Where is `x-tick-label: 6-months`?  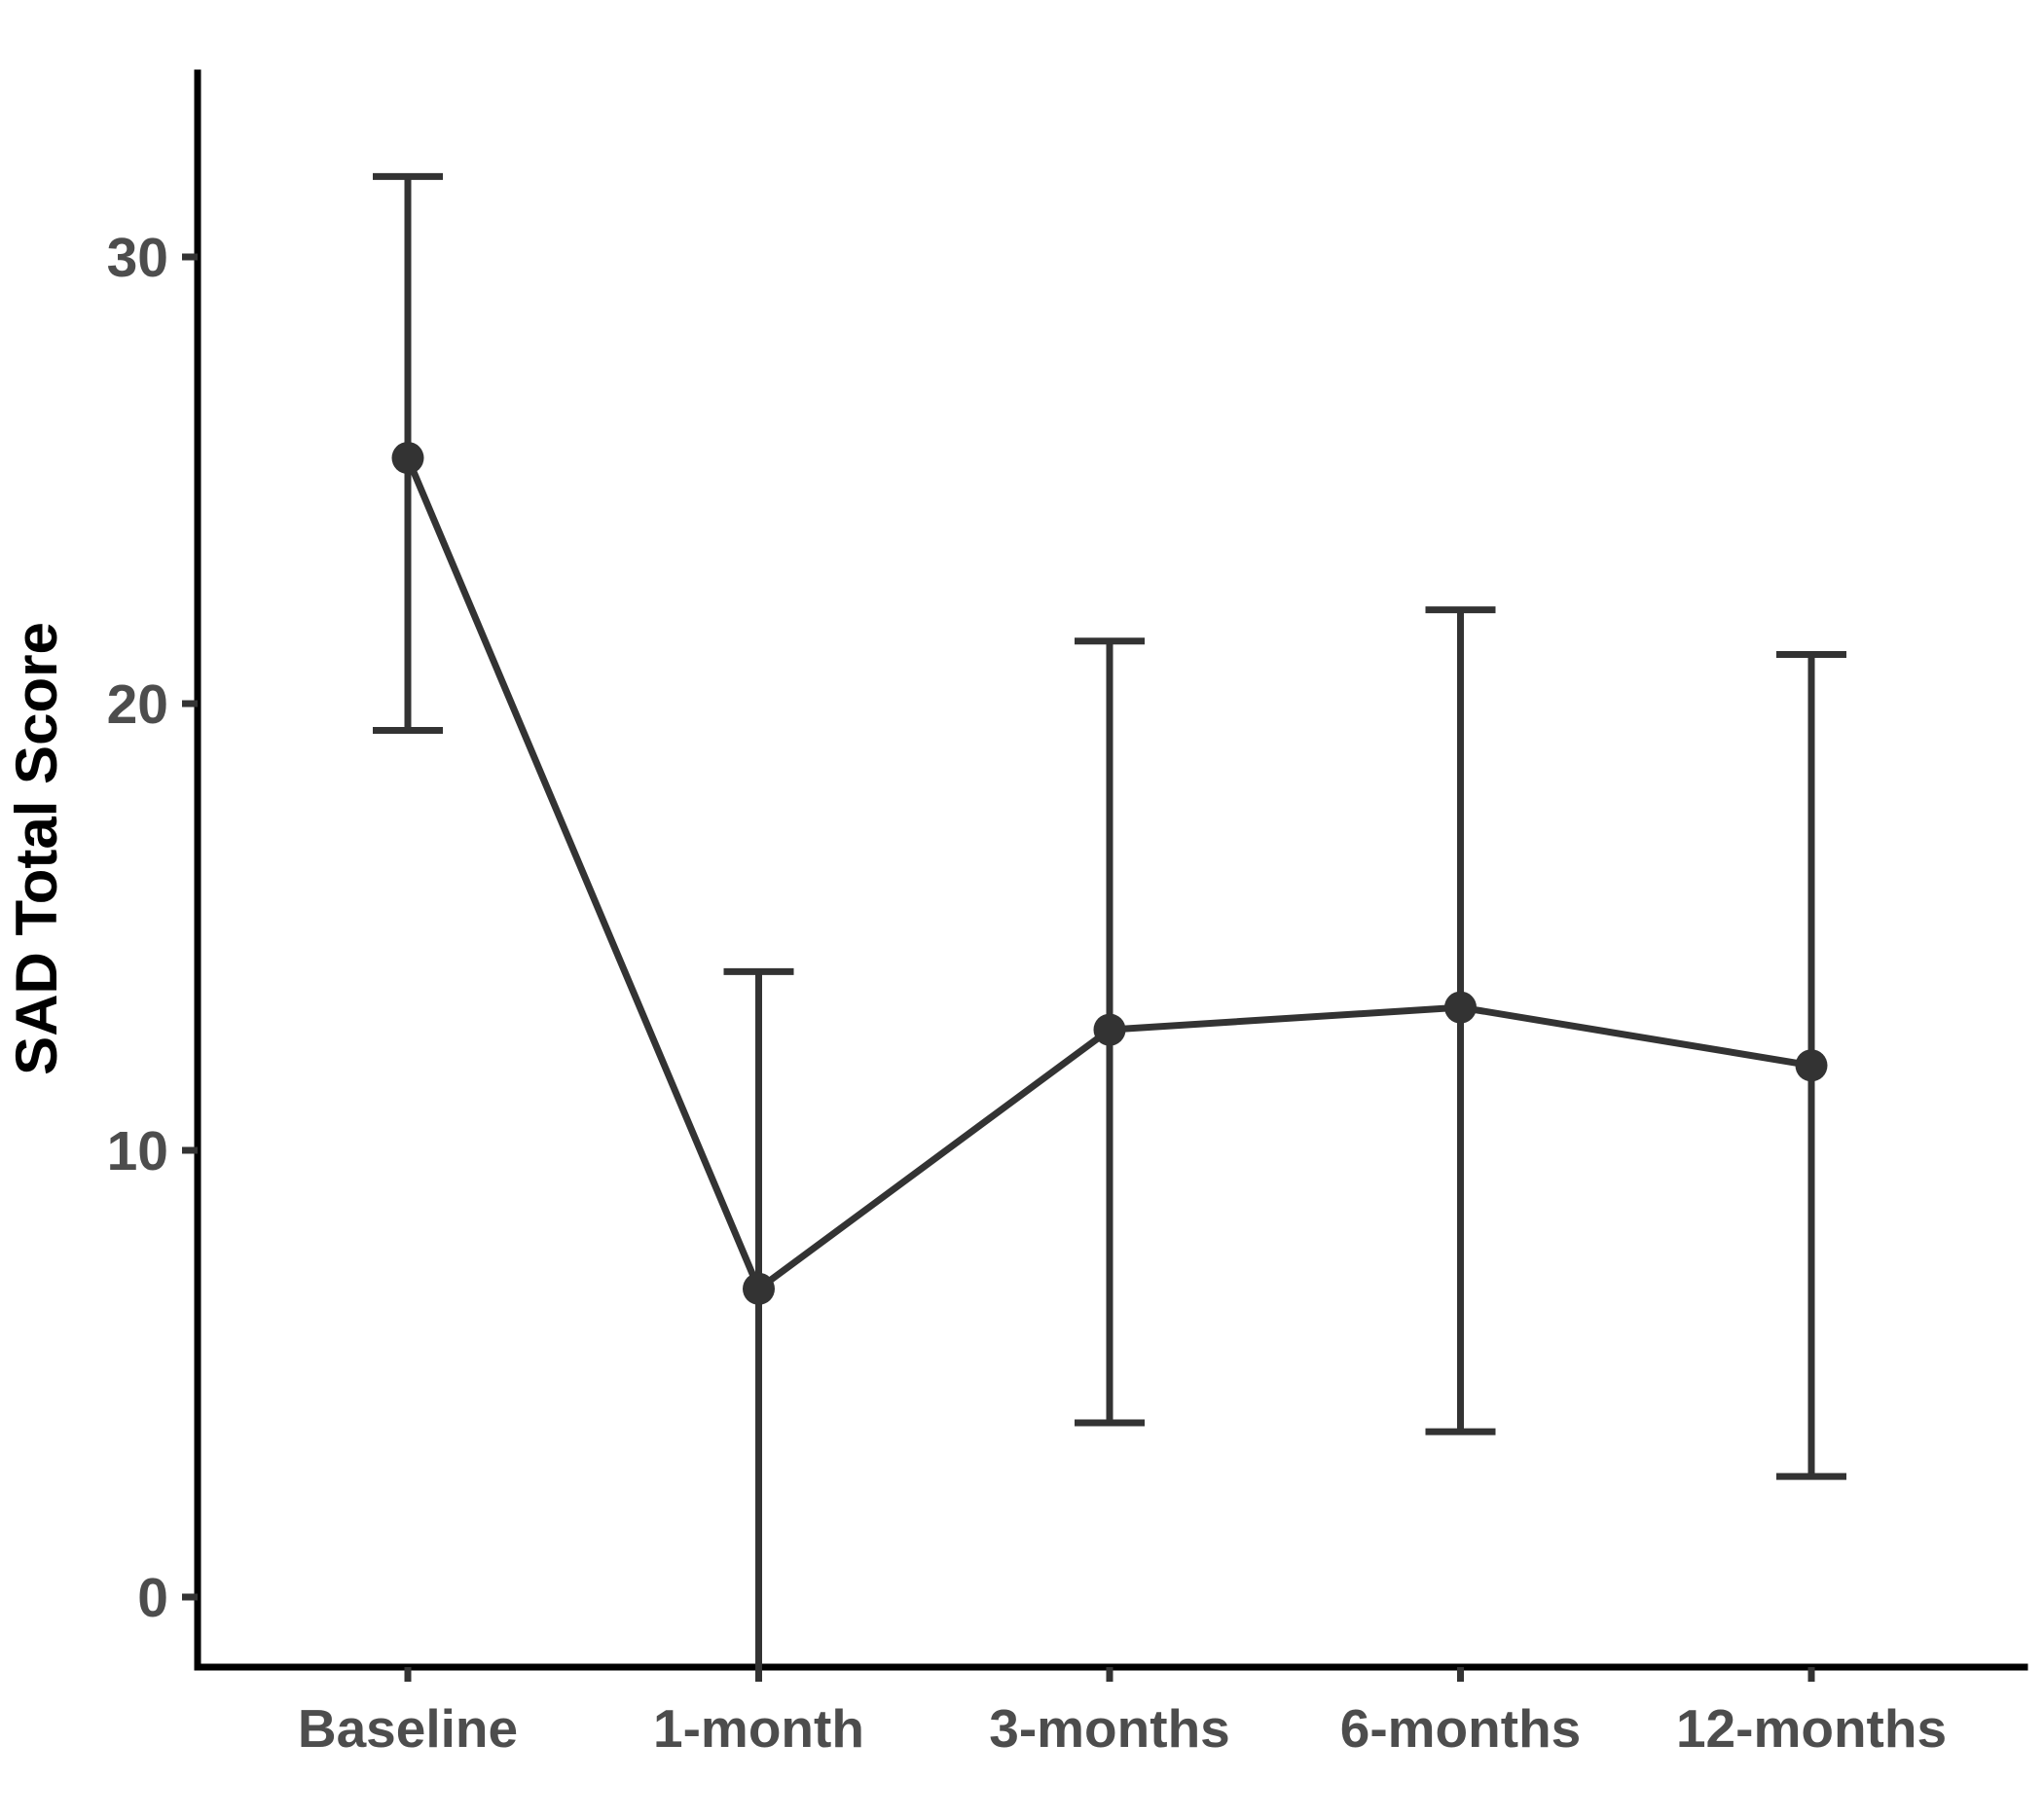
x-tick-label: 6-months is located at coordinates (1461, 1728).